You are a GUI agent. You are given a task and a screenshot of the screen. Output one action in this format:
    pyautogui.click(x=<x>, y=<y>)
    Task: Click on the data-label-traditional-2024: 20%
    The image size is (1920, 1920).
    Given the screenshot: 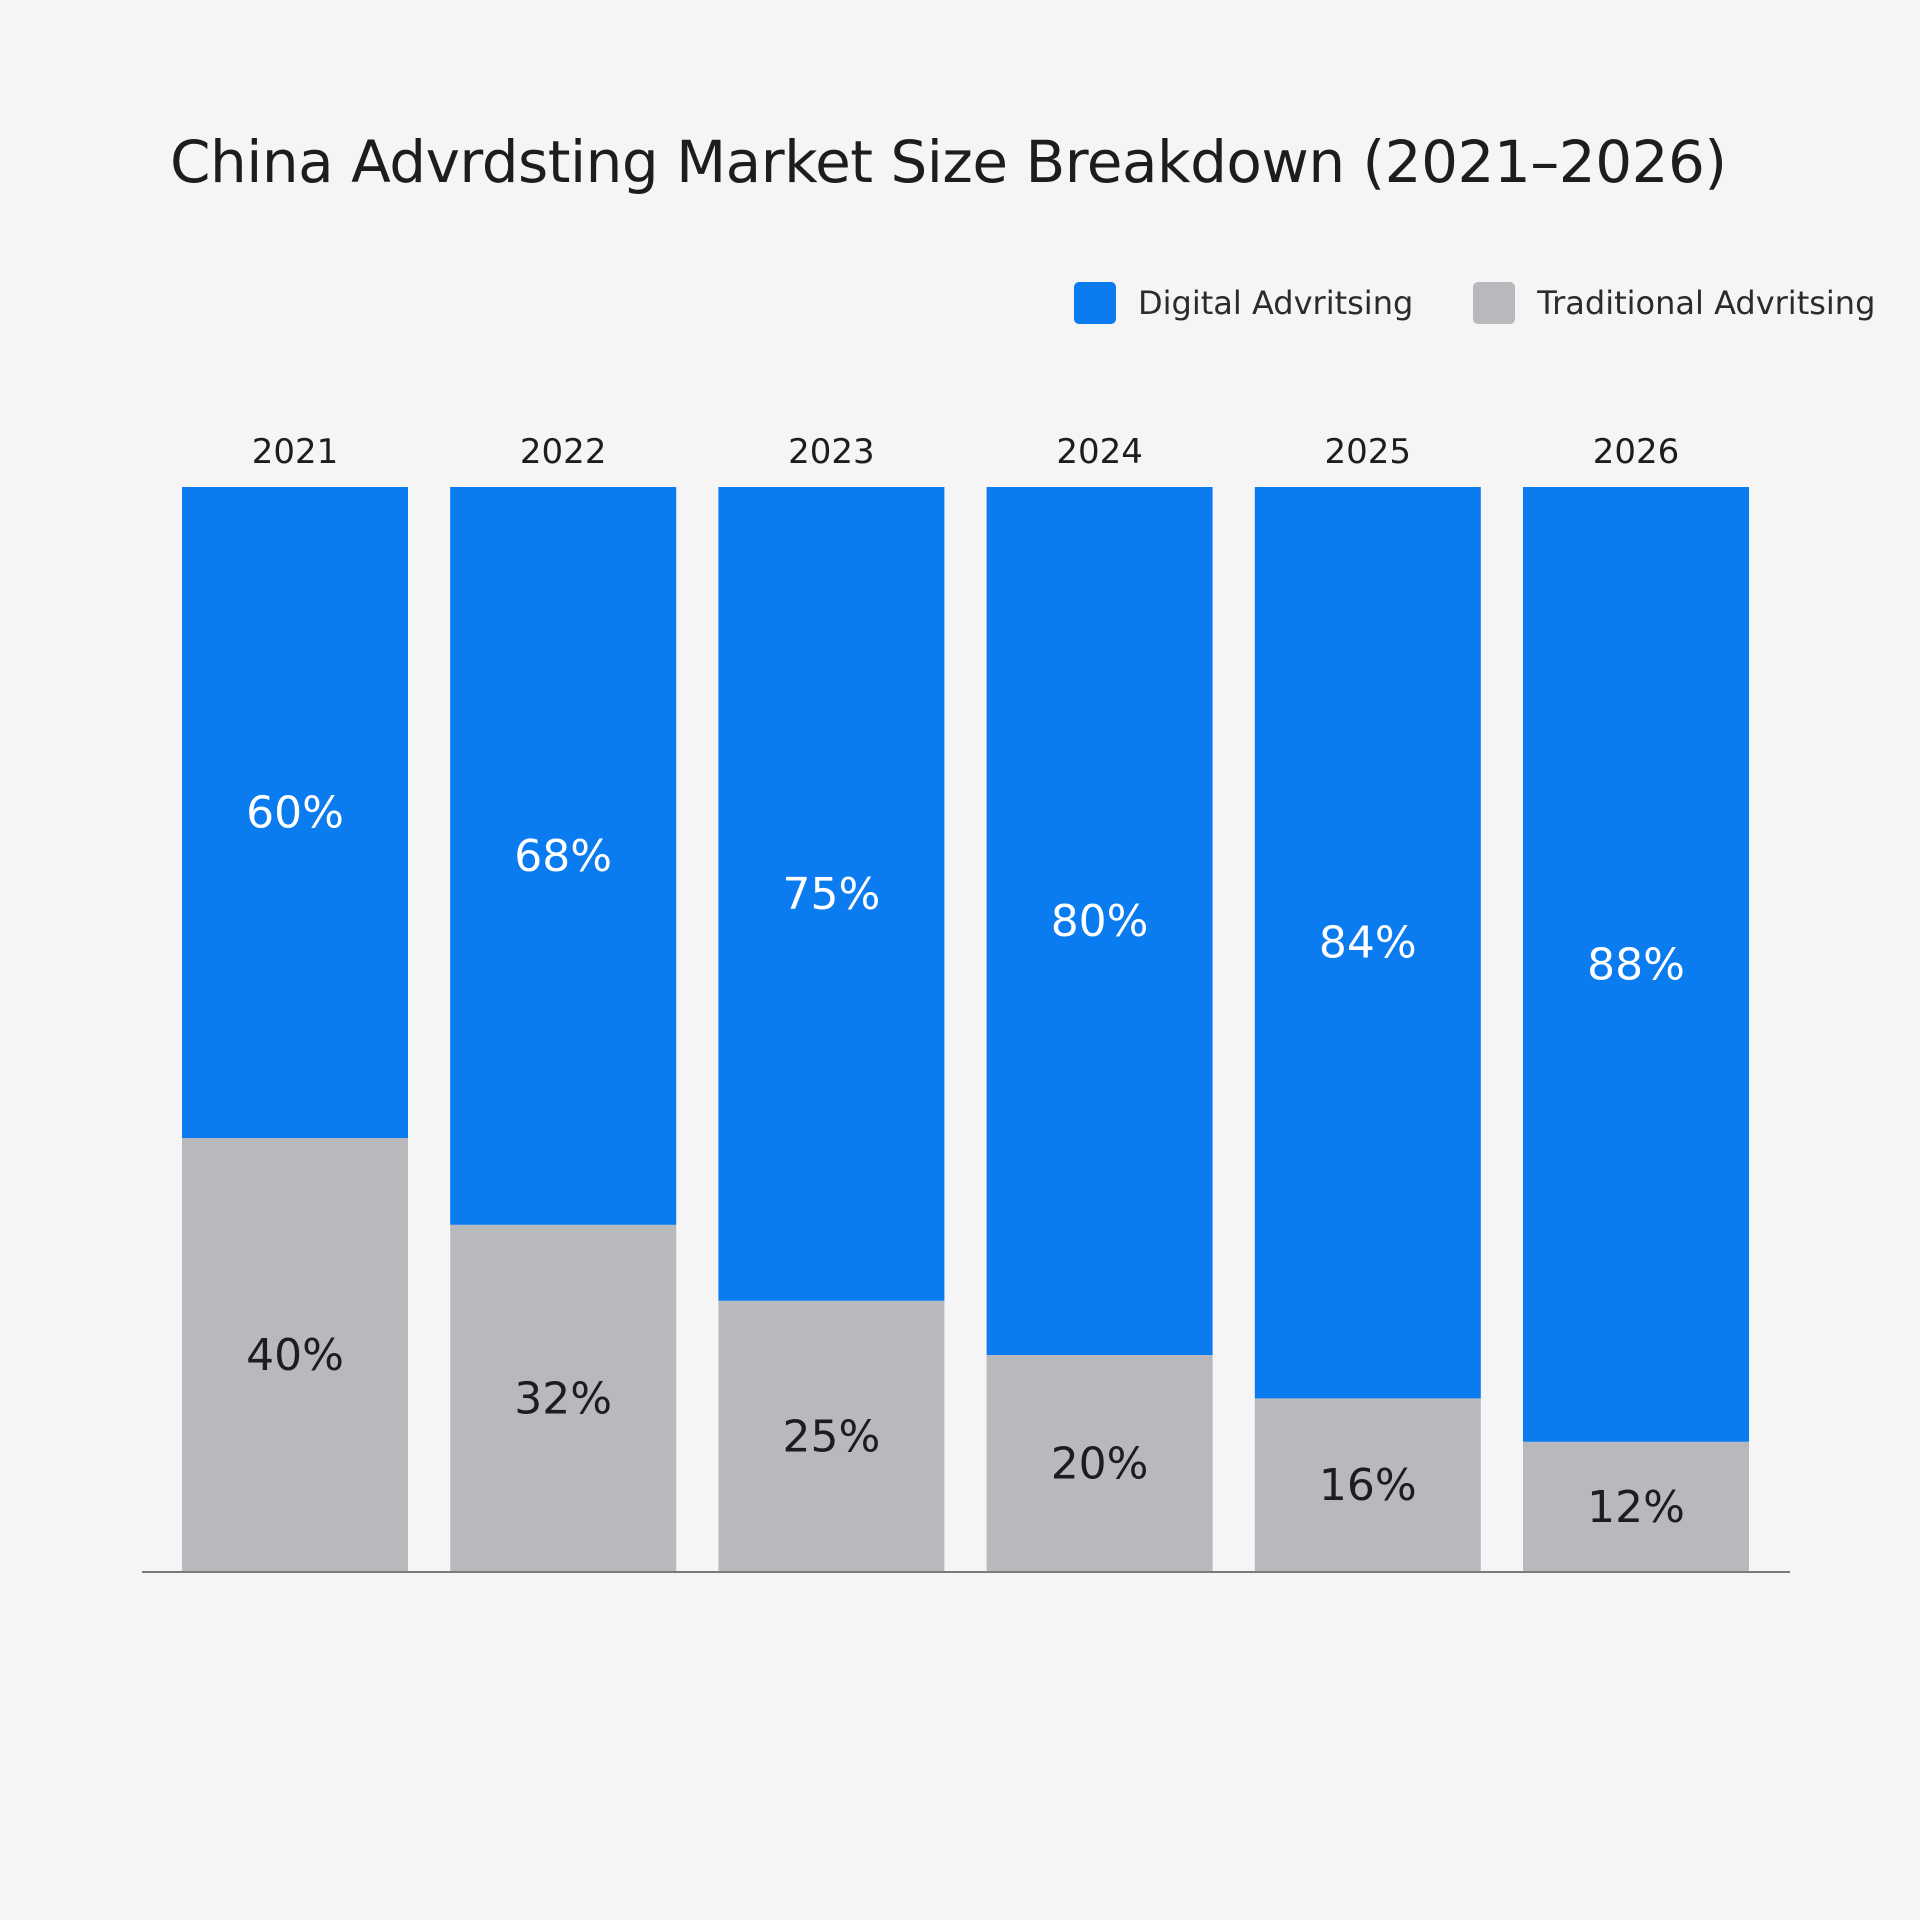 What is the action you would take?
    pyautogui.click(x=1100, y=1464)
    